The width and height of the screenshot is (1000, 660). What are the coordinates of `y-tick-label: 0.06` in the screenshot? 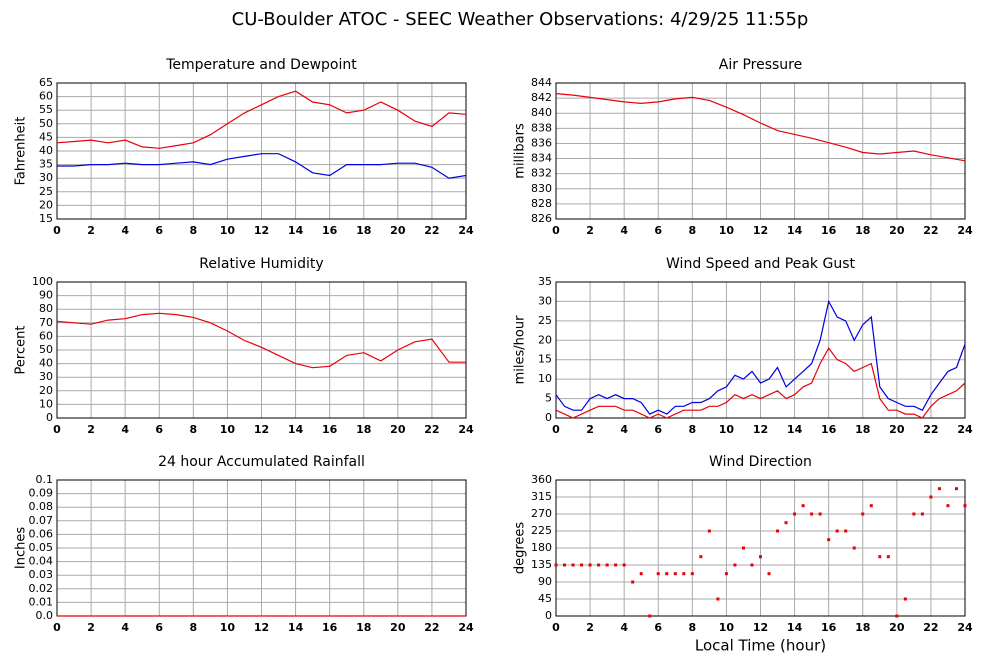 It's located at (41, 533).